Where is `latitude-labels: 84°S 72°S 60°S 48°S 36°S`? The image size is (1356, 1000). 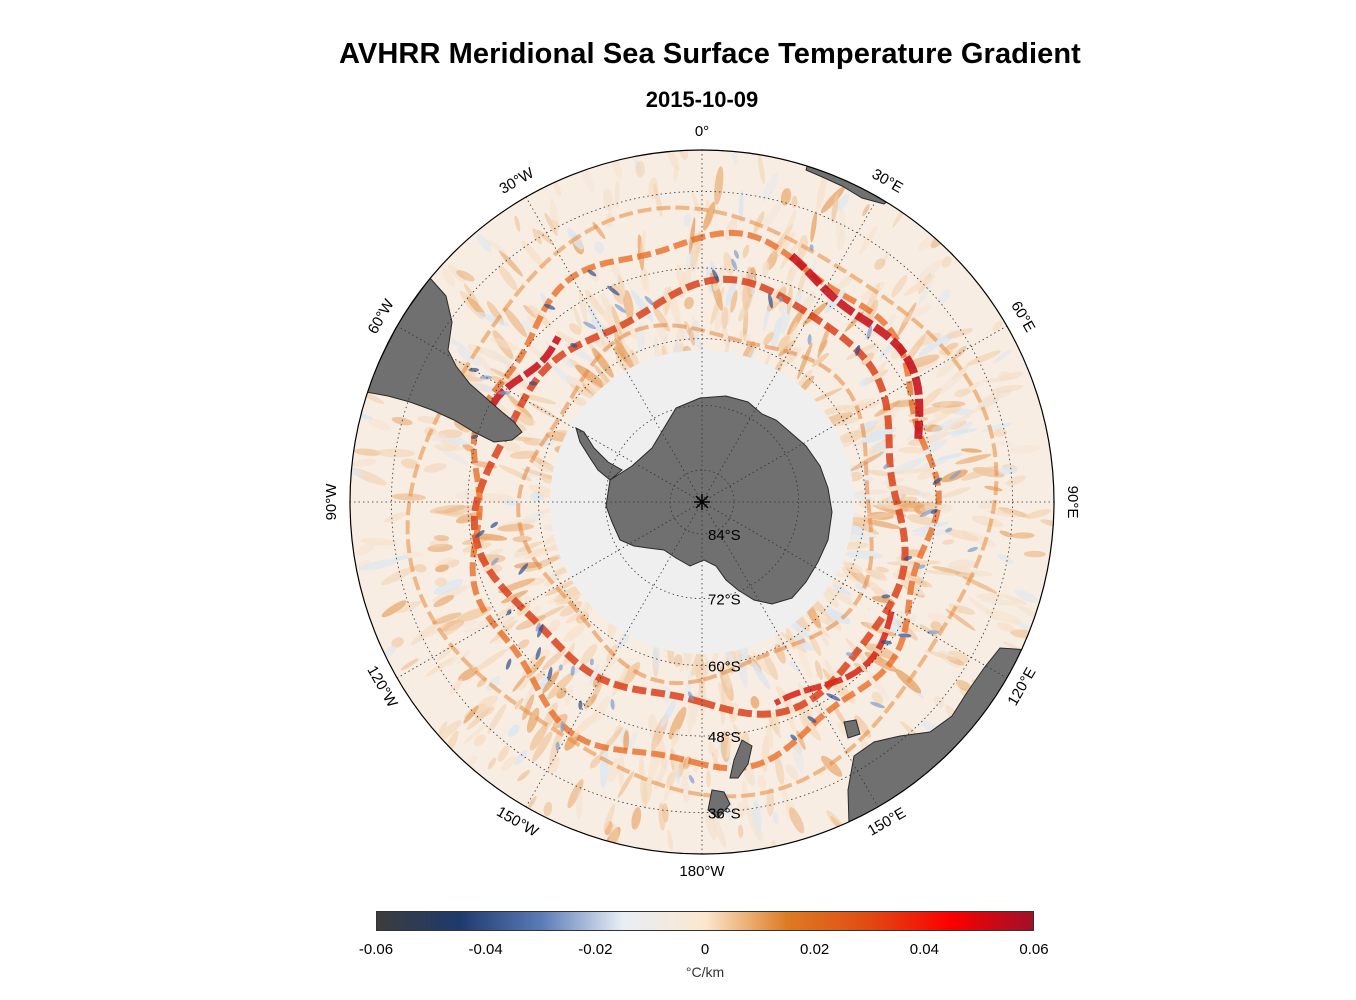
latitude-labels: 84°S 72°S 60°S 48°S 36°S is located at coordinates (724, 675).